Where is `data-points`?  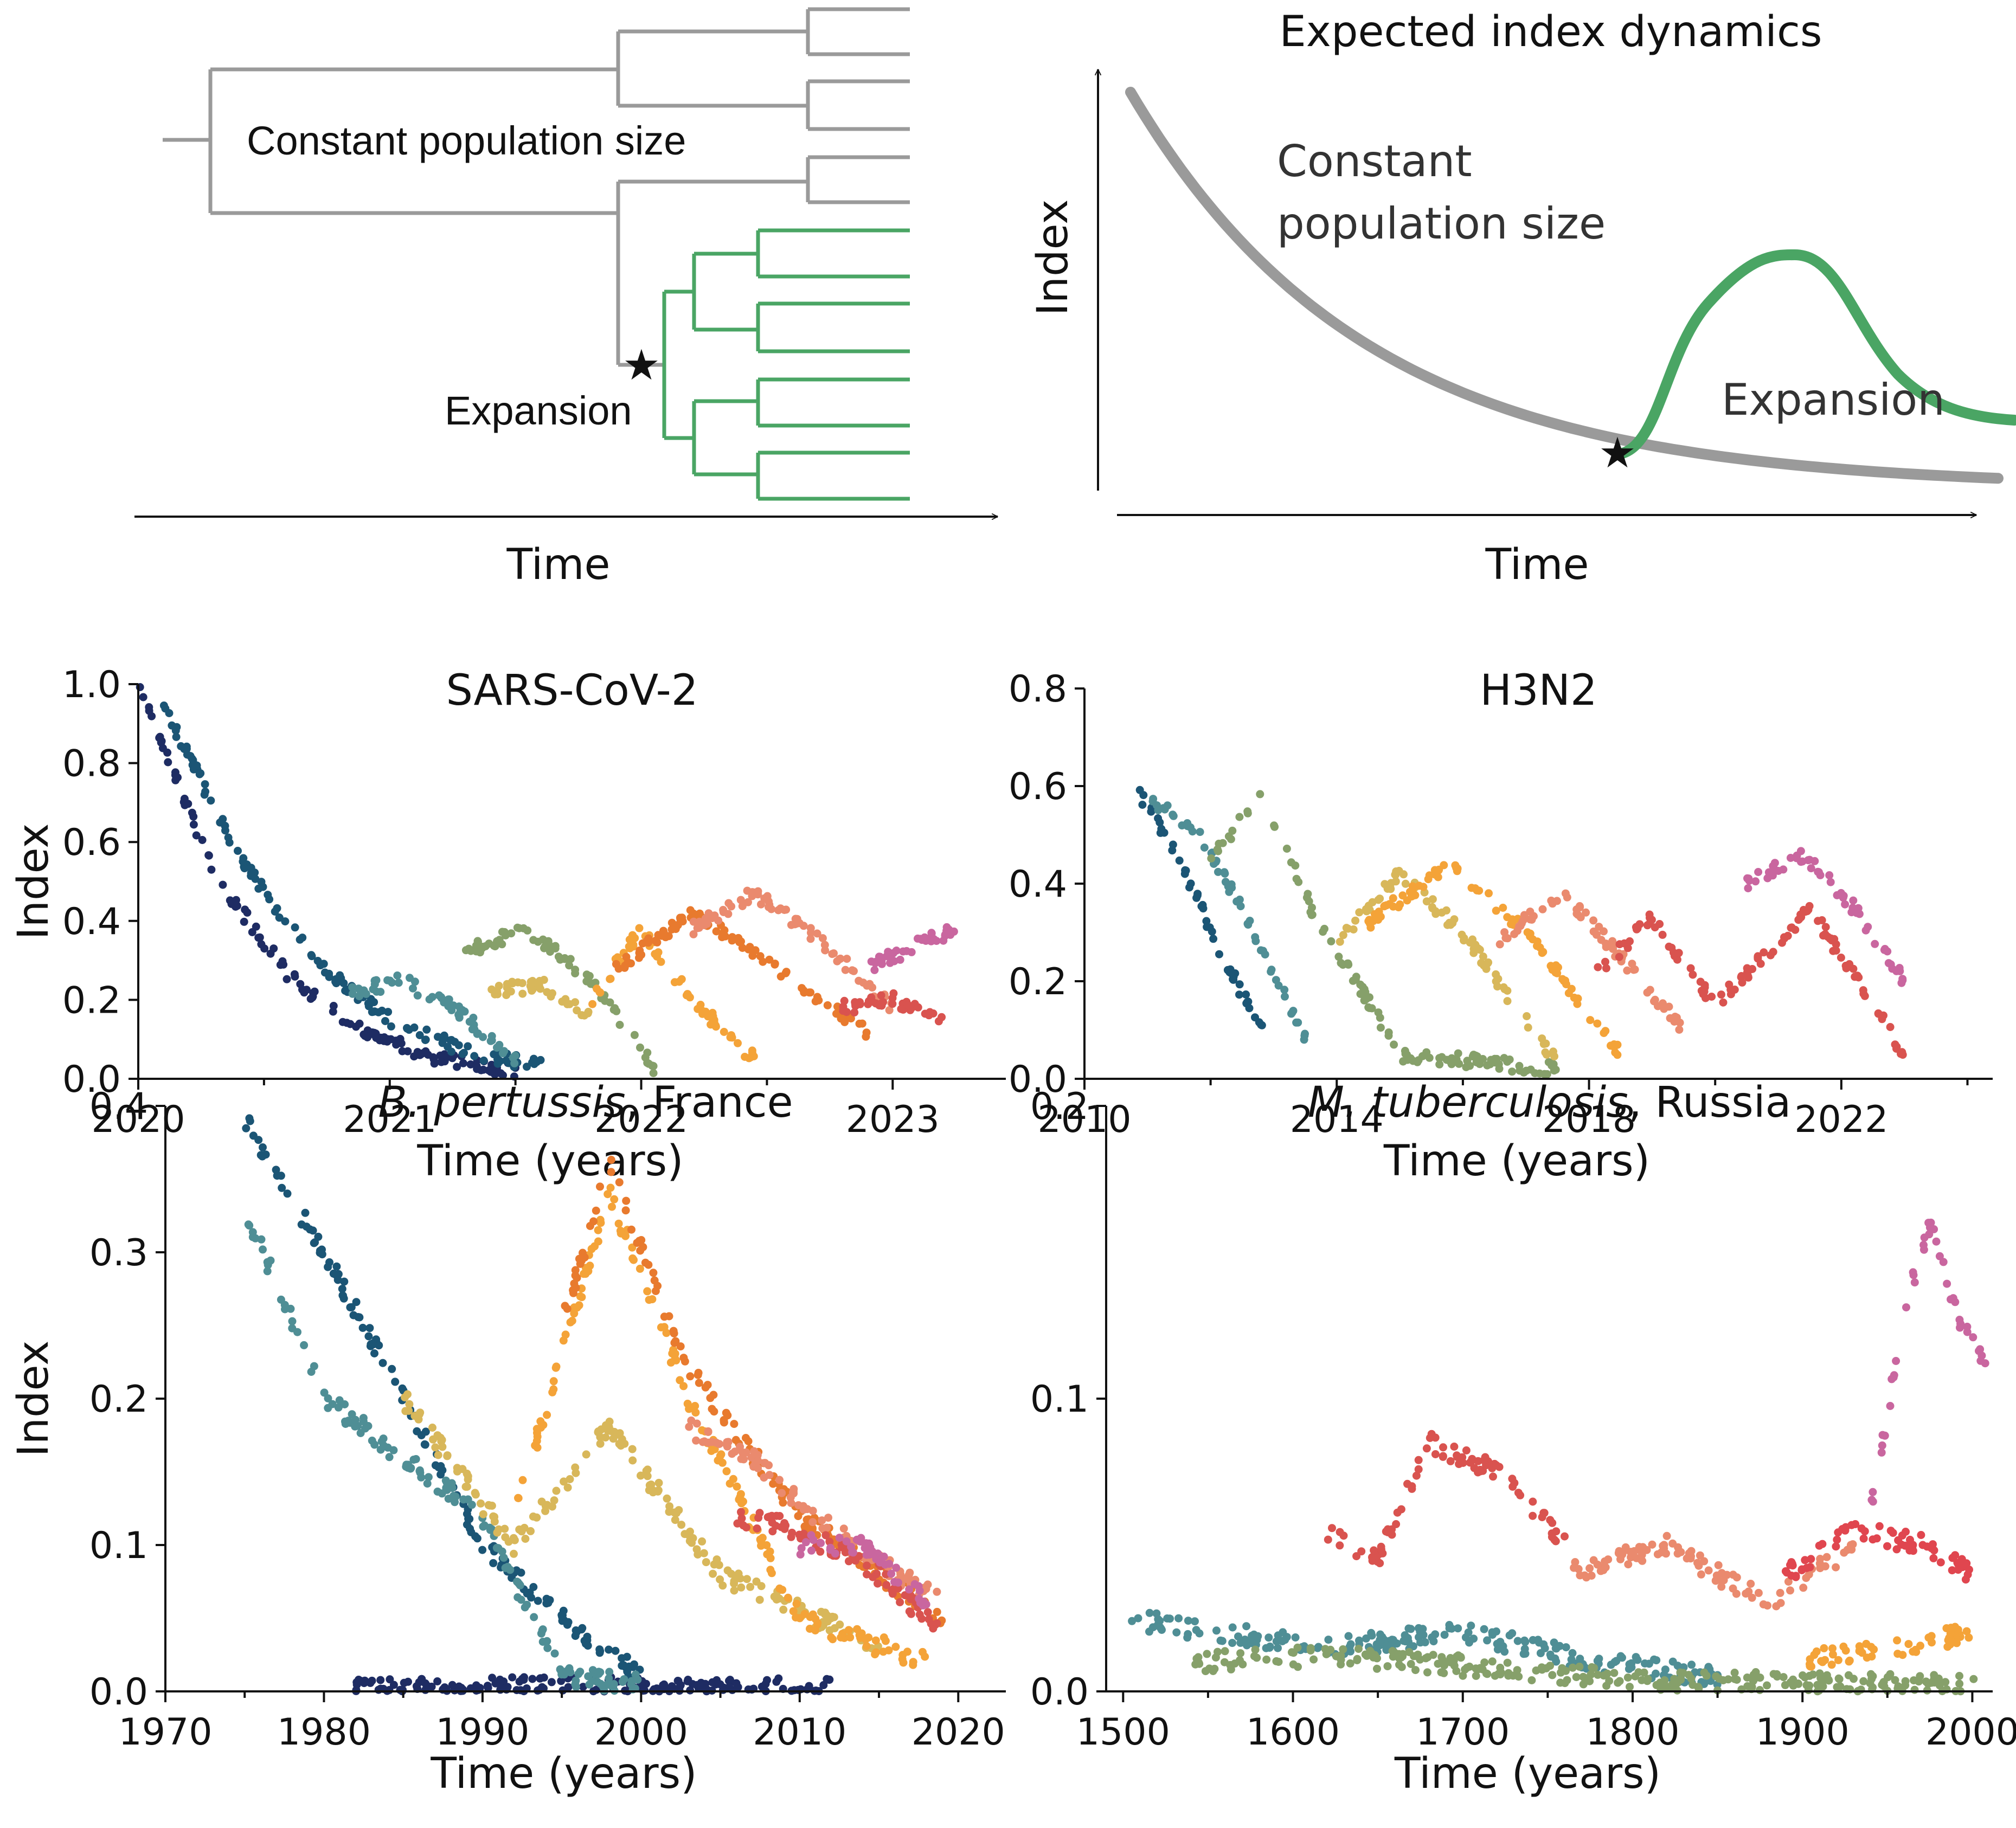
data-points is located at coordinates (594, 1405).